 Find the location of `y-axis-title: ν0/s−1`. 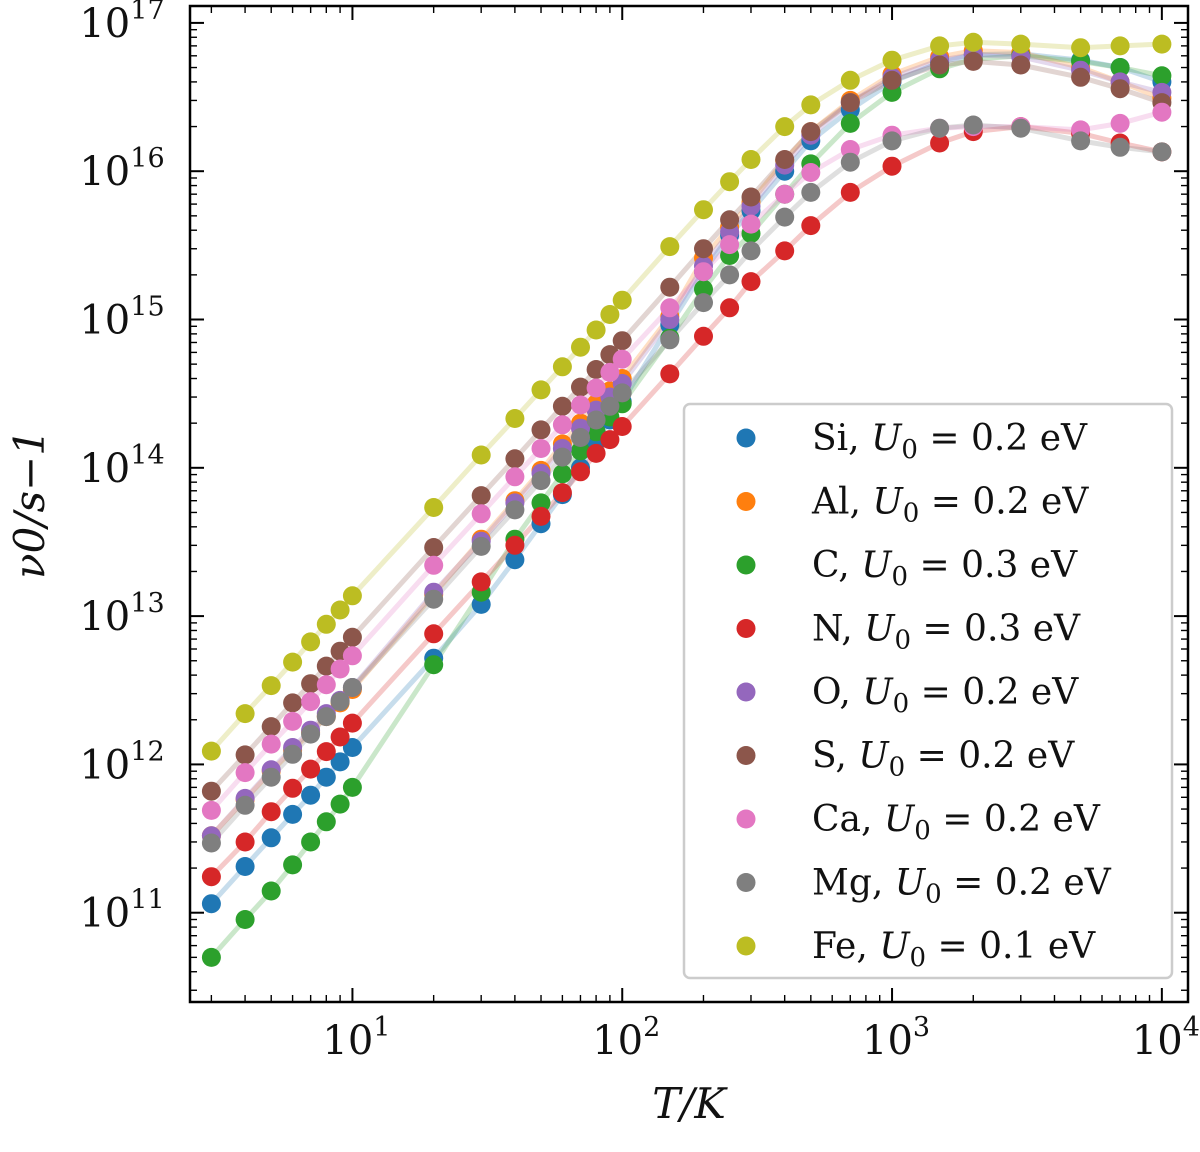

y-axis-title: ν0/s−1 is located at coordinates (29, 504).